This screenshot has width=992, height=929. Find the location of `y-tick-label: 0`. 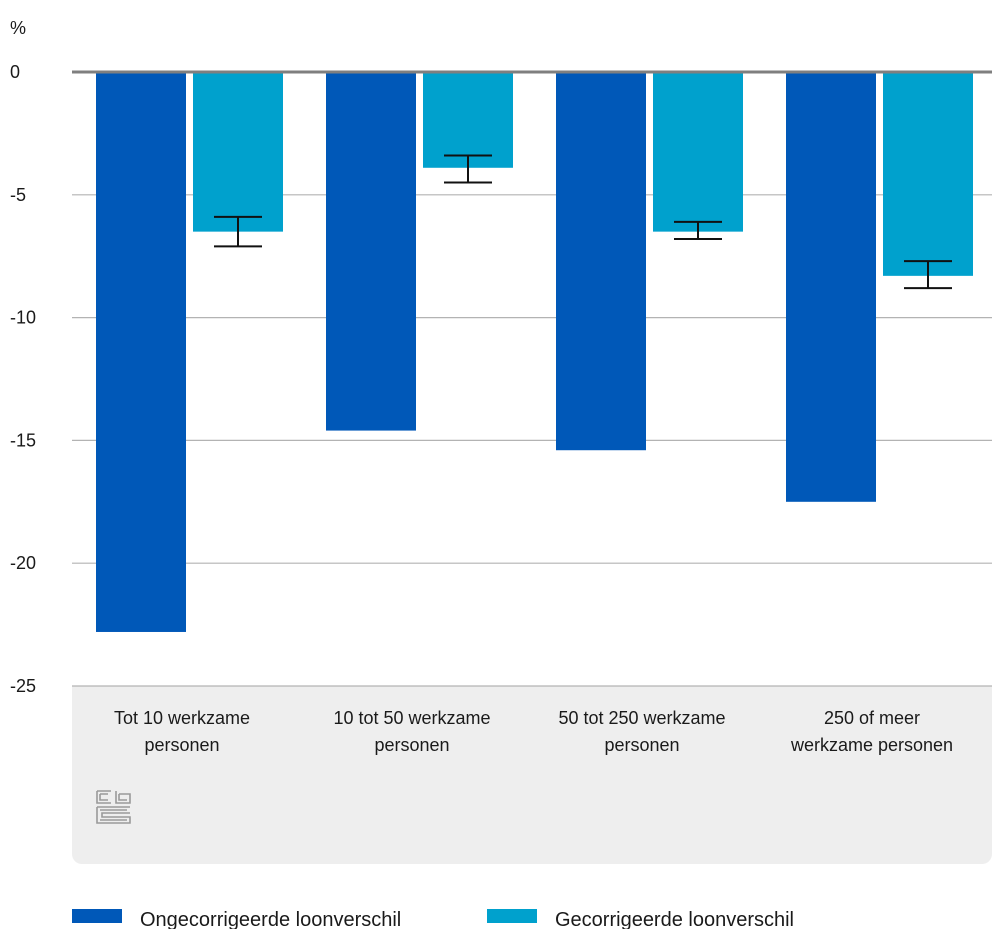

y-tick-label: 0 is located at coordinates (15, 72).